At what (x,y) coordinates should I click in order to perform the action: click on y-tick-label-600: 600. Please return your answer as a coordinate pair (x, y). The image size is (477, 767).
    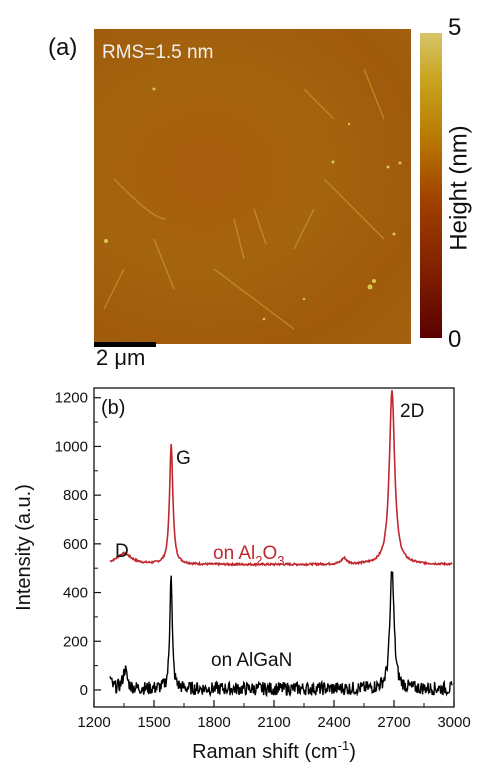
    Looking at the image, I should click on (75, 544).